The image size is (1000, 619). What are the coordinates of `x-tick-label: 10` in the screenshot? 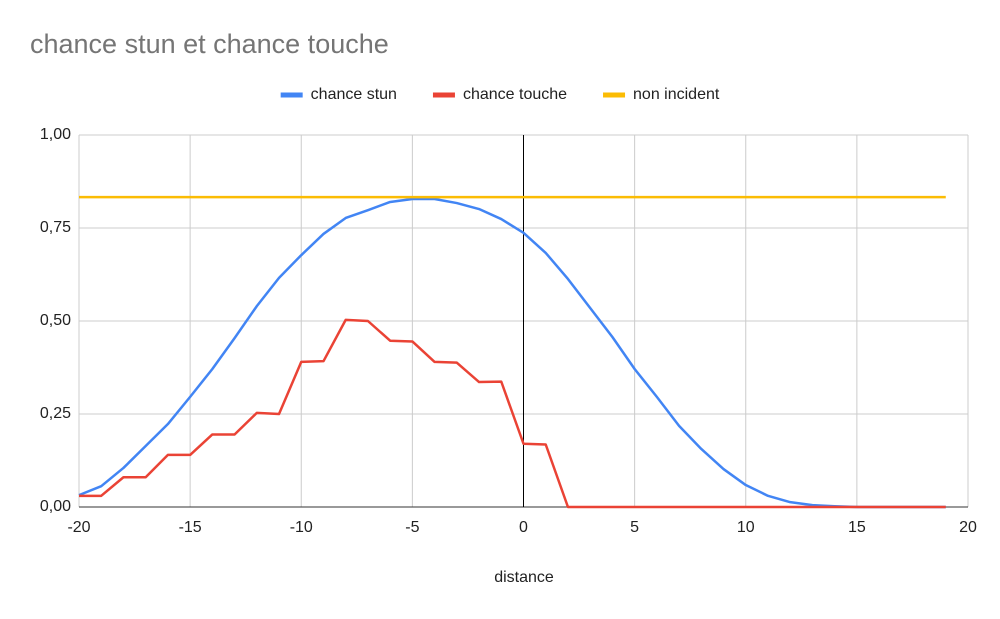 It's located at (746, 527).